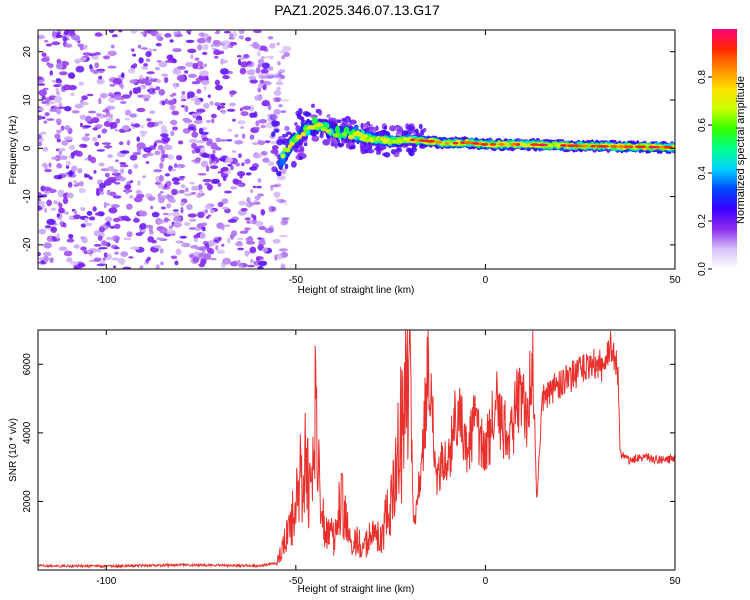 This screenshot has height=600, width=750. I want to click on spectrogram-x-tick-label: -50, so click(296, 280).